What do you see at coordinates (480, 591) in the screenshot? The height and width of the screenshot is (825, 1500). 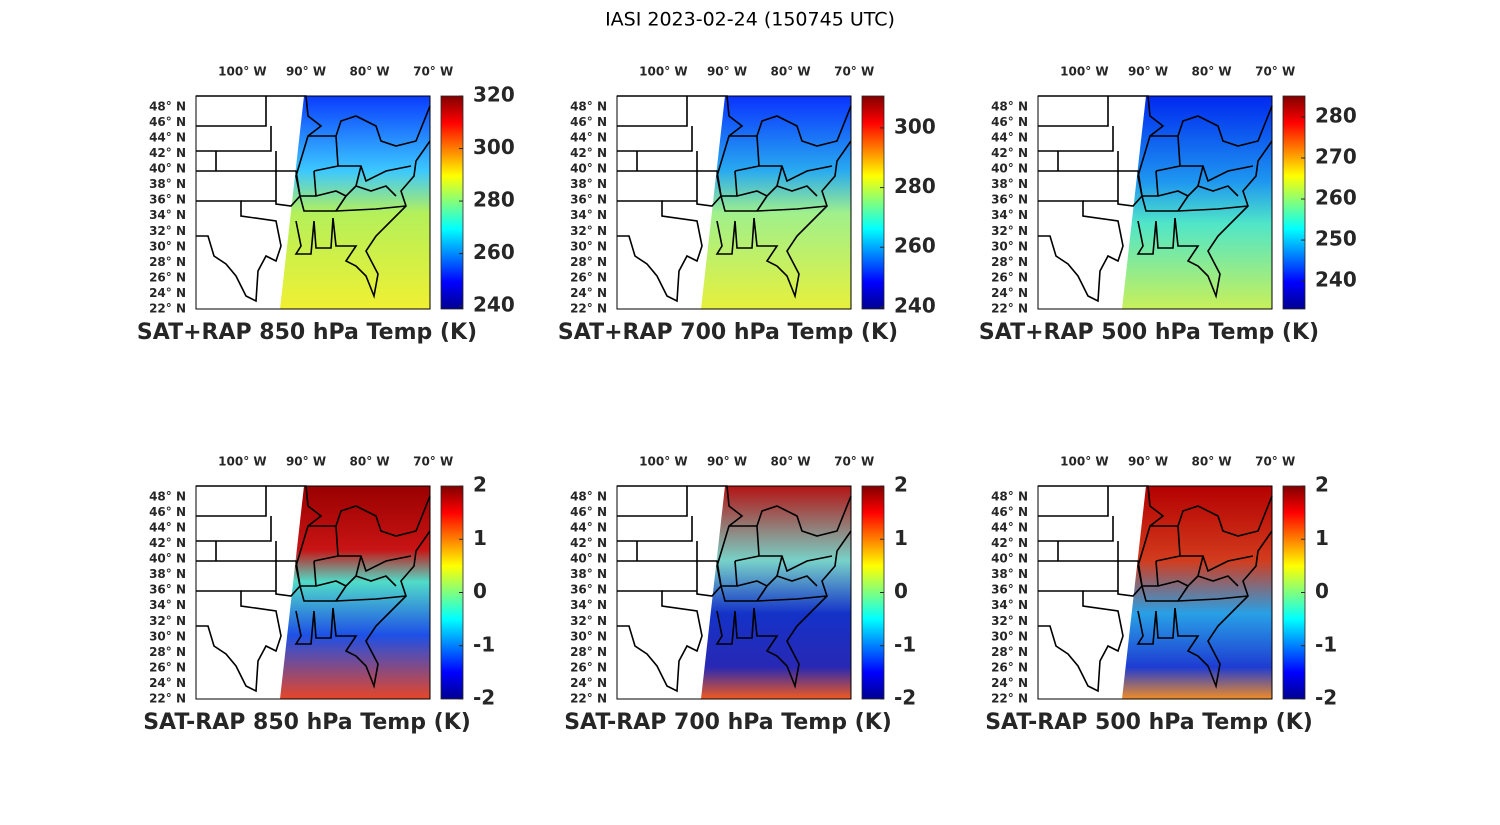 I see `colorbar-label: 0` at bounding box center [480, 591].